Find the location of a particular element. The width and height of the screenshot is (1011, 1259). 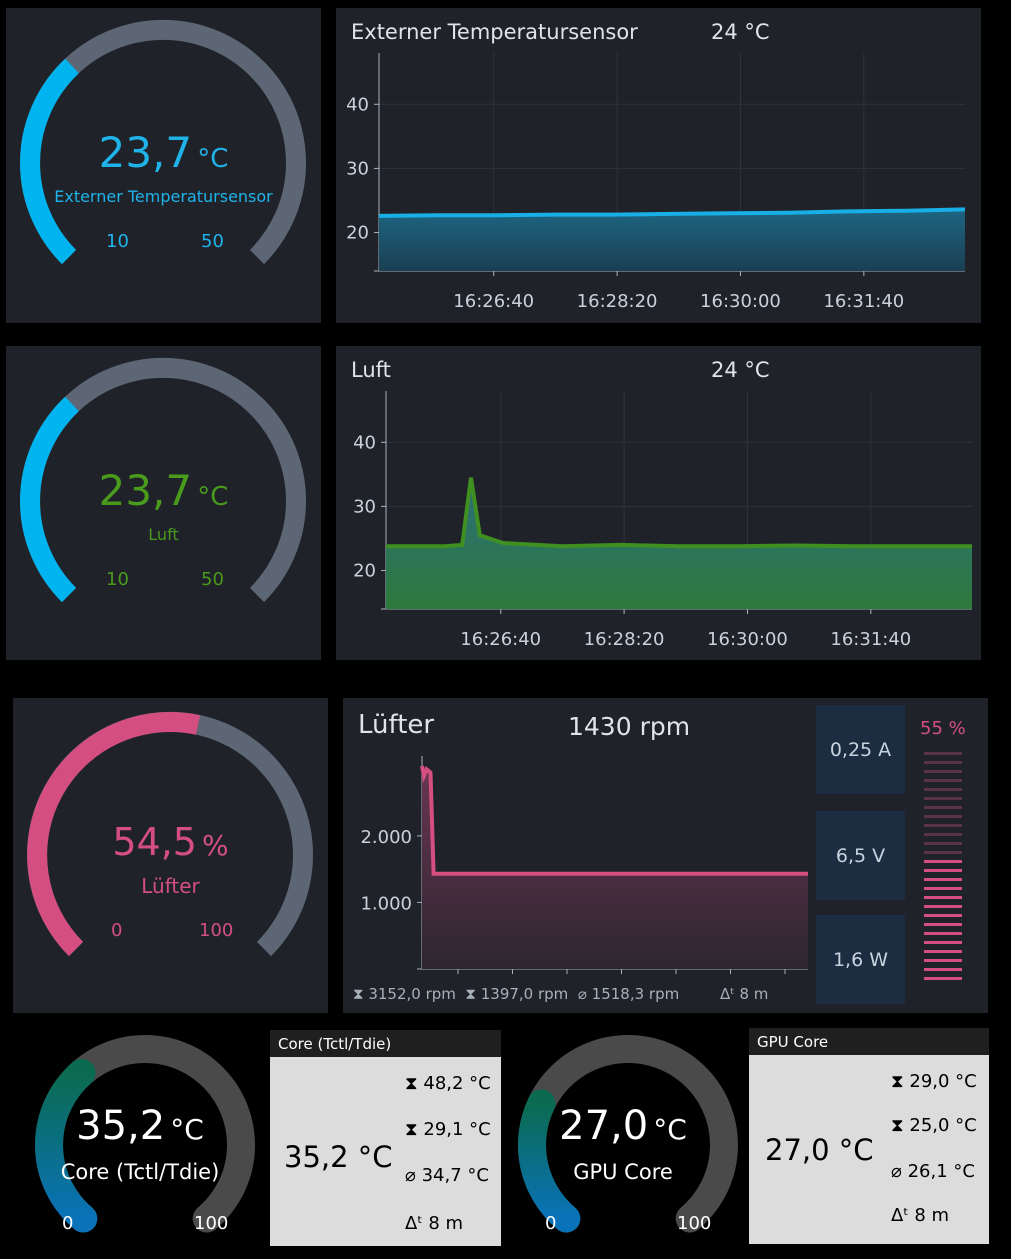

gauge-cpu: 35,2 °C Core (Tctl/Tdie) 0 100 is located at coordinates (140, 1140).